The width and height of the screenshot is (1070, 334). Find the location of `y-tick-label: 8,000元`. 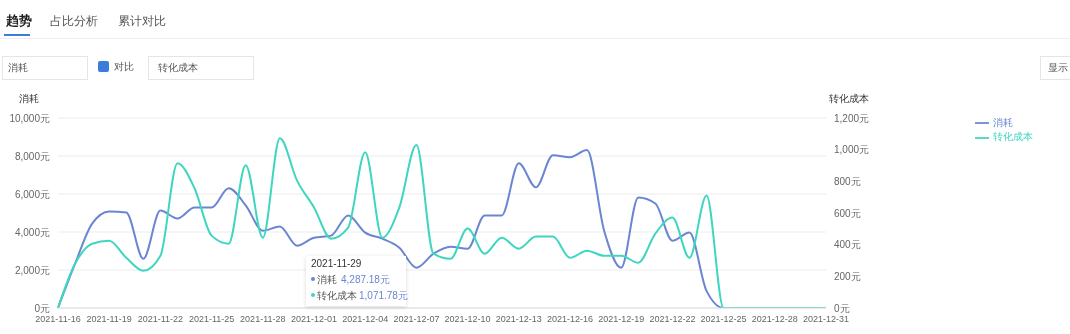

y-tick-label: 8,000元 is located at coordinates (32, 156).